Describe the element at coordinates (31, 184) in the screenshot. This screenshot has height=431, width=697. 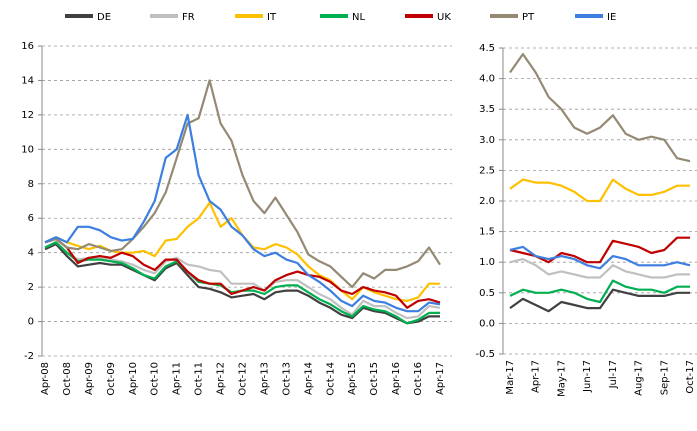
I see `y-tick-label: 8` at that location.